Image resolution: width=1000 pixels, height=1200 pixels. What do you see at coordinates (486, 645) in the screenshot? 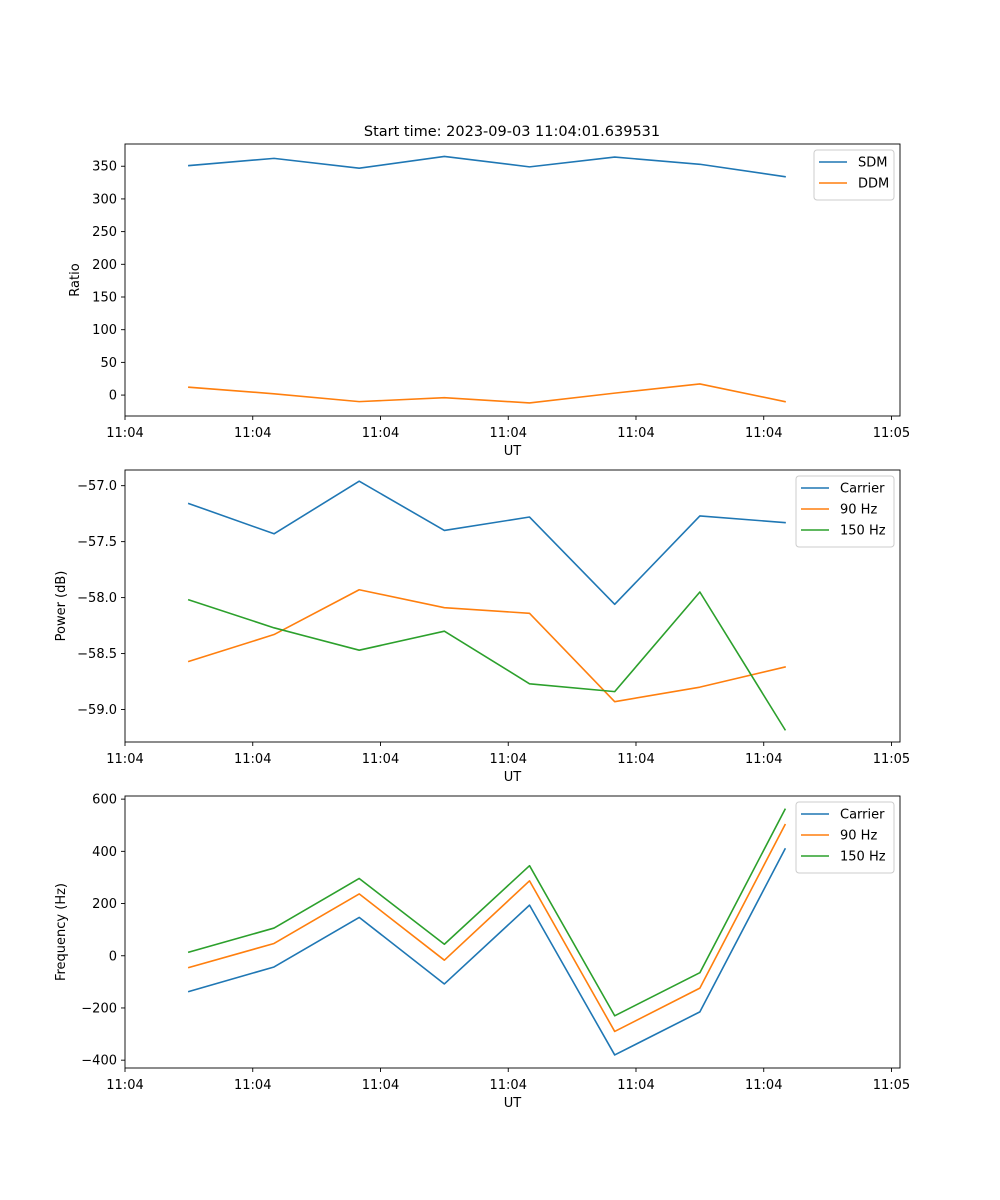
I see `power-series-90-hz-line` at bounding box center [486, 645].